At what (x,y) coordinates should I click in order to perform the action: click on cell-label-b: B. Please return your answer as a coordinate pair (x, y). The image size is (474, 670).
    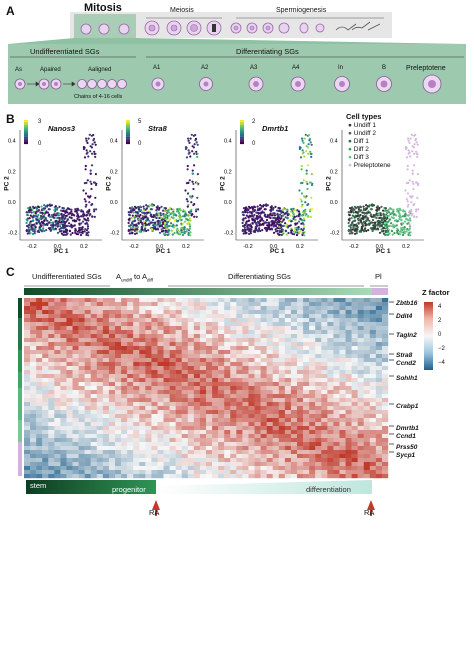
    Looking at the image, I should click on (384, 68).